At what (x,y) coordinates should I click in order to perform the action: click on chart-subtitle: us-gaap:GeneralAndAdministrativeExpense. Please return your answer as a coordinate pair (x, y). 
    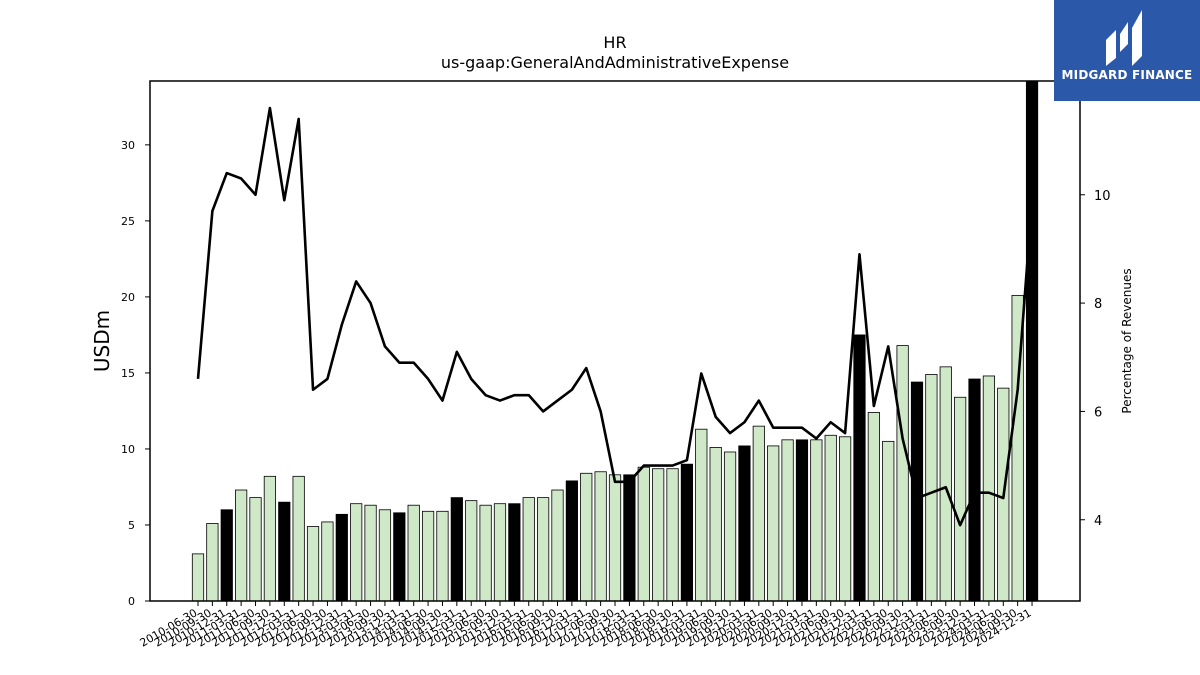
    Looking at the image, I should click on (615, 62).